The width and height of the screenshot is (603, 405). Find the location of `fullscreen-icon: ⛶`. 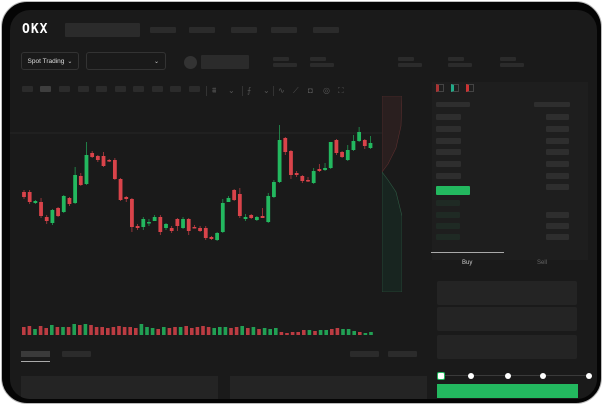

fullscreen-icon: ⛶ is located at coordinates (341, 90).